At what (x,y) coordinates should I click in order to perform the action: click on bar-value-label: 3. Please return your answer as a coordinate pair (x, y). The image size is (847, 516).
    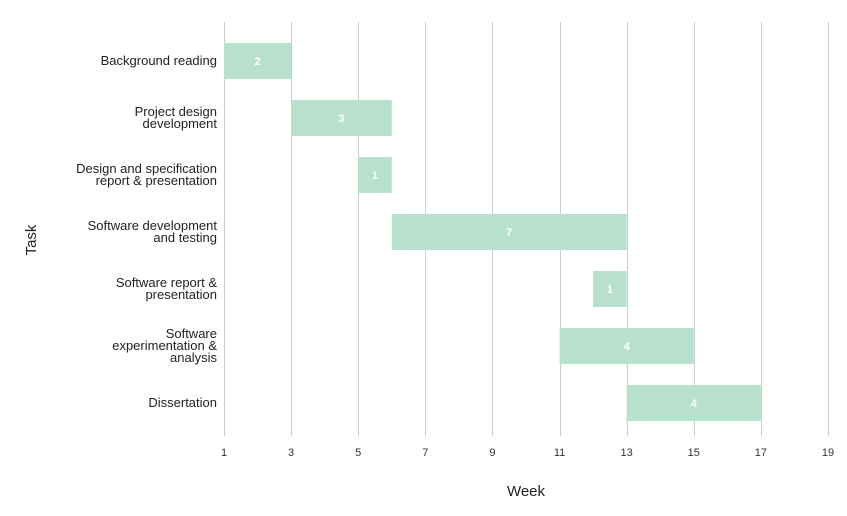
    Looking at the image, I should click on (341, 119).